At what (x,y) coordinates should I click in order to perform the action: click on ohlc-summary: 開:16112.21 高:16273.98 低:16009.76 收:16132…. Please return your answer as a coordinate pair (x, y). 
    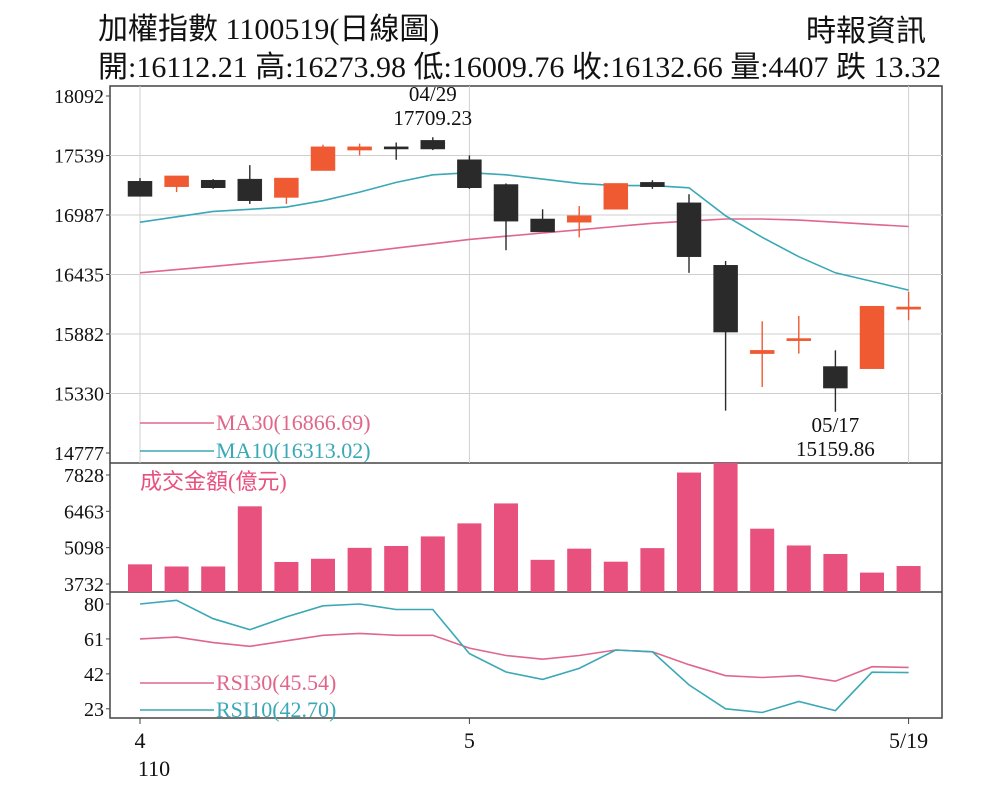
    Looking at the image, I should click on (520, 67).